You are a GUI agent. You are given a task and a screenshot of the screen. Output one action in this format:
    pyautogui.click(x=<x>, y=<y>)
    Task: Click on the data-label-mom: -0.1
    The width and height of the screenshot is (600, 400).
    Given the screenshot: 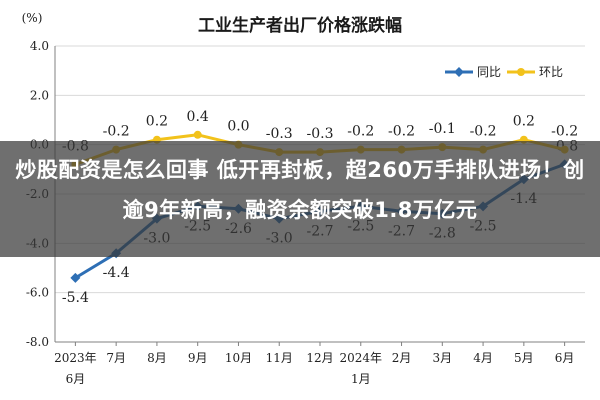 What is the action you would take?
    pyautogui.click(x=442, y=129)
    